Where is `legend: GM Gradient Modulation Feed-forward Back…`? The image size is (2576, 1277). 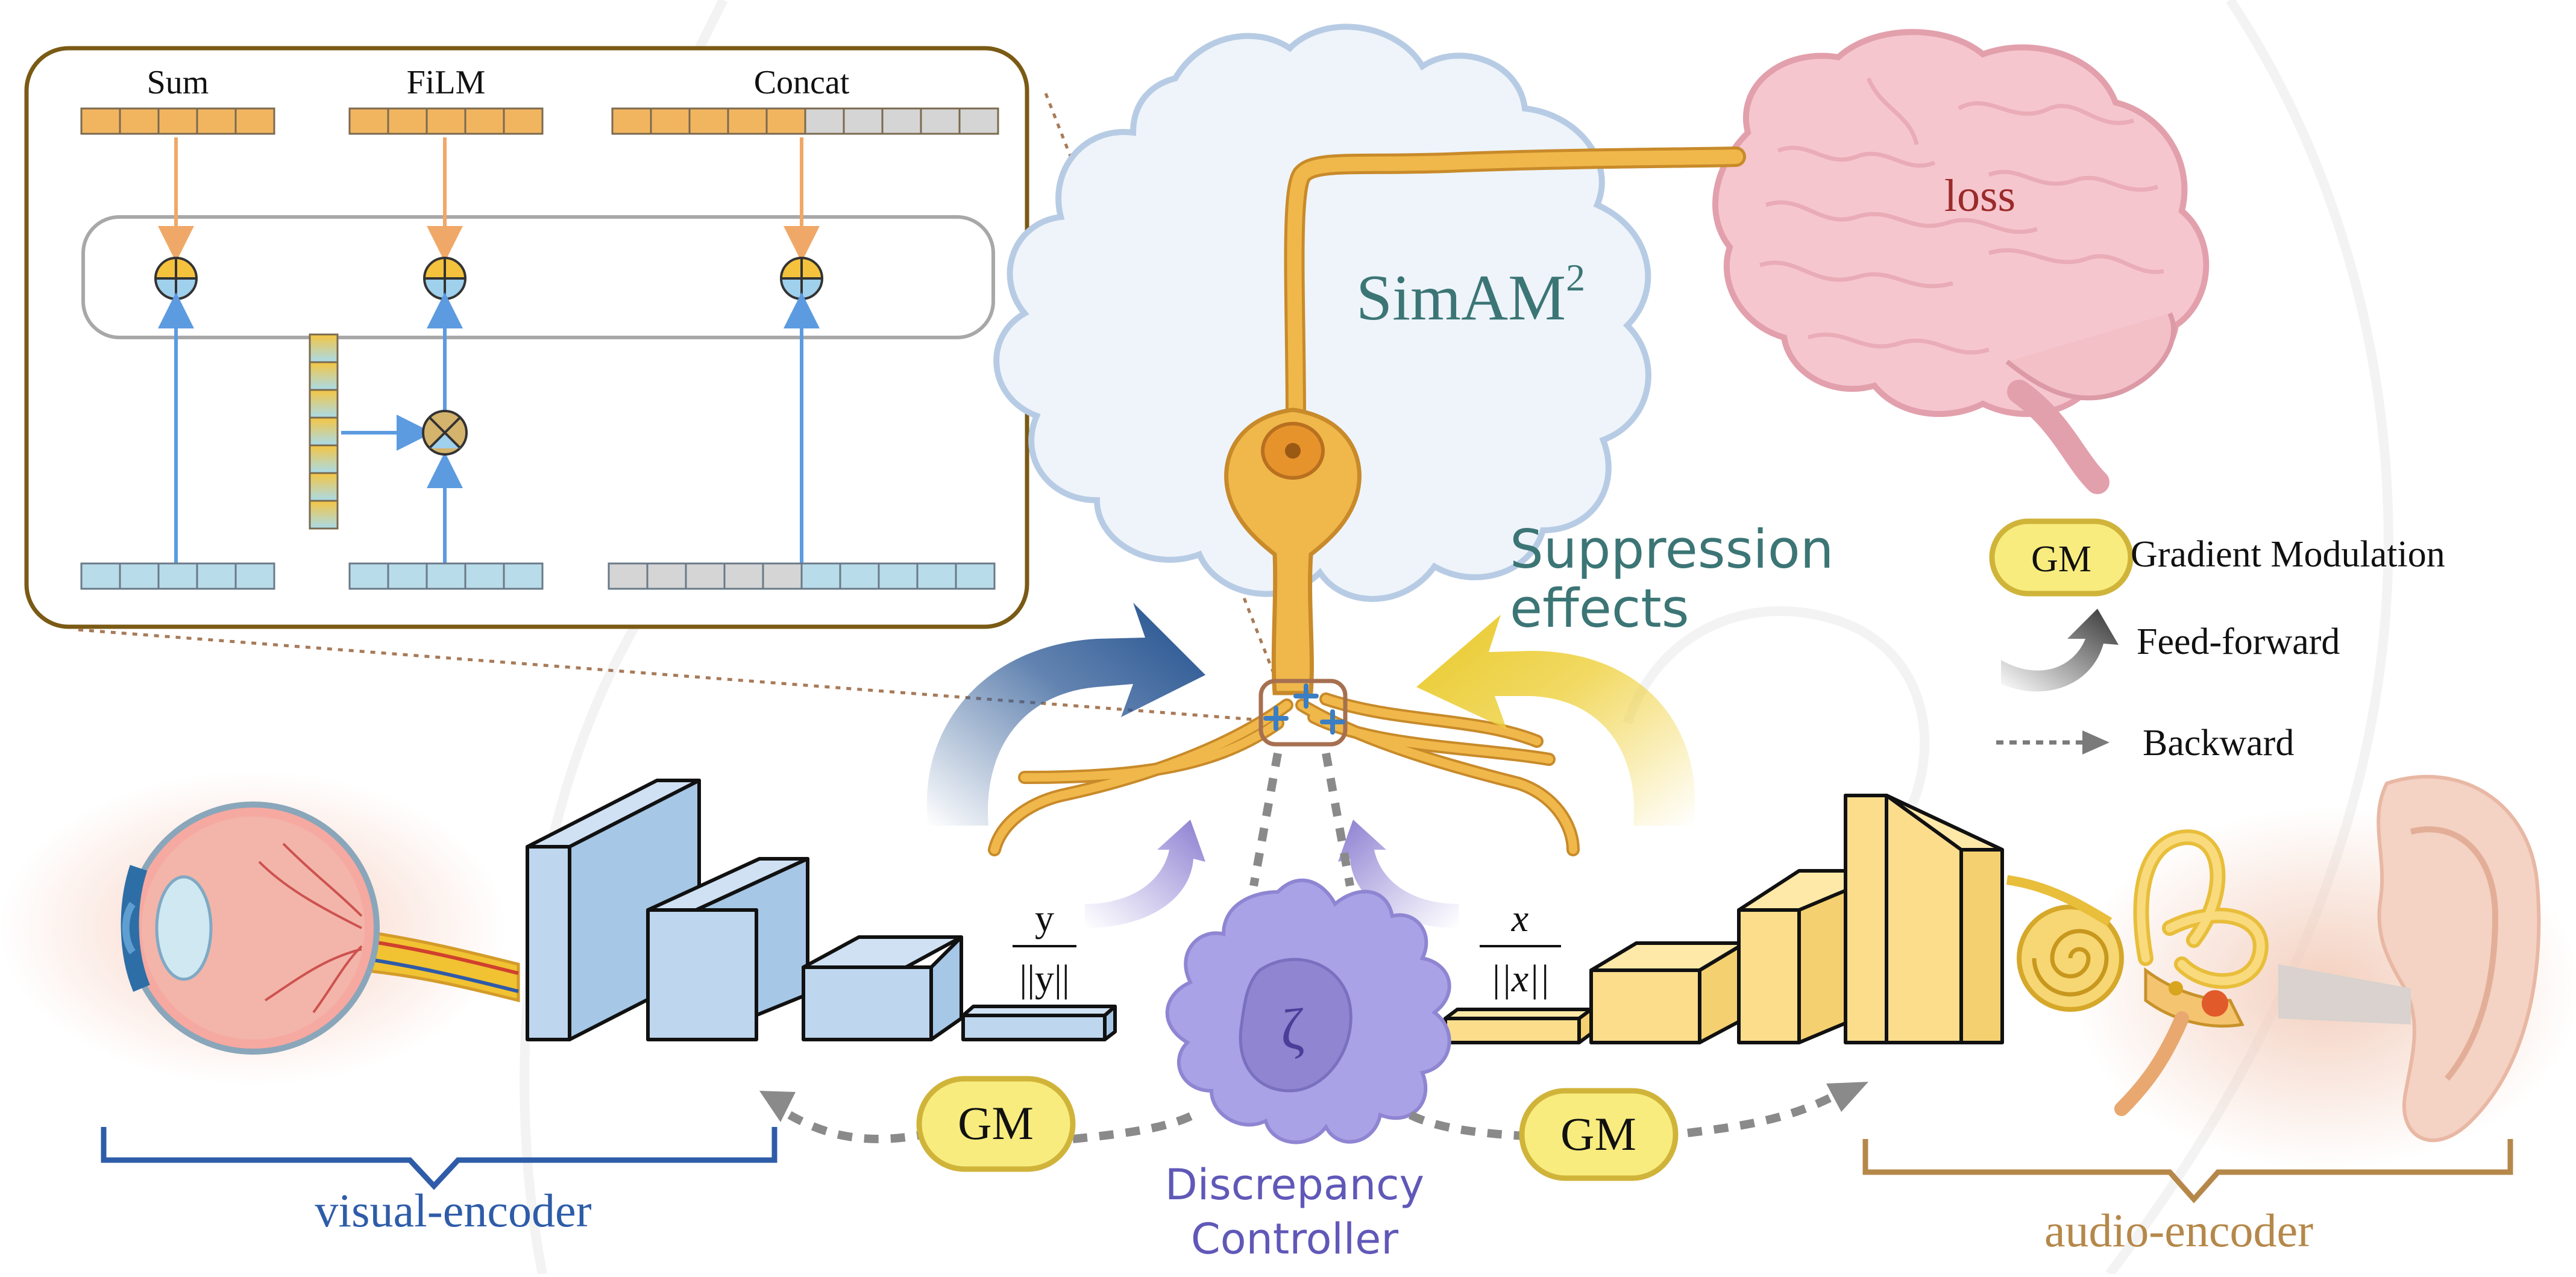 legend: GM Gradient Modulation Feed-forward Back… is located at coordinates (2217, 641).